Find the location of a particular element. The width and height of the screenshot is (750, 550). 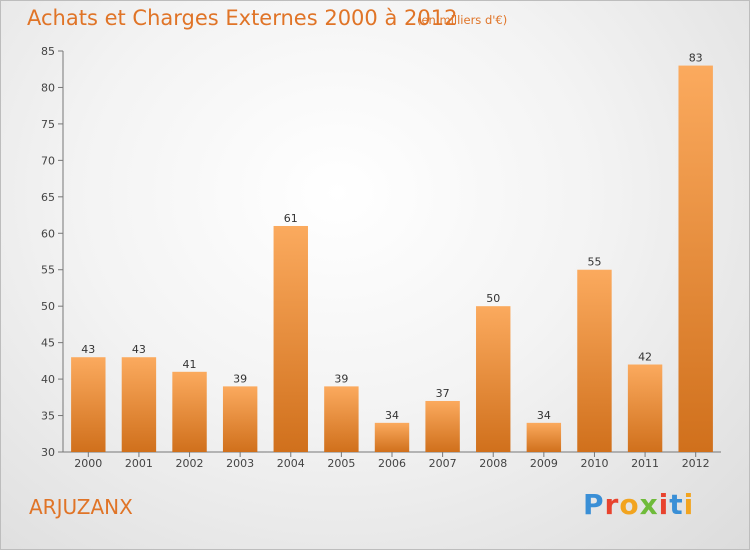

x-tick-label: 2002 is located at coordinates (190, 463).